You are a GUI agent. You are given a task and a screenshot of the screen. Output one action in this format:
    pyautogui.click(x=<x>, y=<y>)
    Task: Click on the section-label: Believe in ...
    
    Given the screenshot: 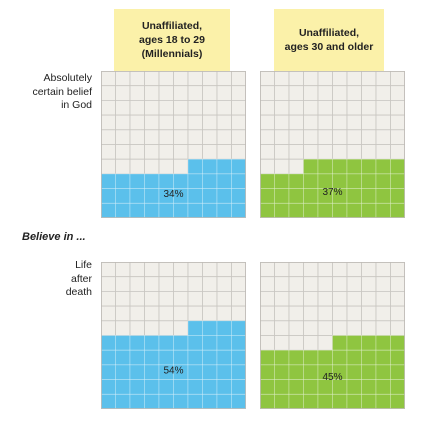 What is the action you would take?
    pyautogui.click(x=54, y=237)
    